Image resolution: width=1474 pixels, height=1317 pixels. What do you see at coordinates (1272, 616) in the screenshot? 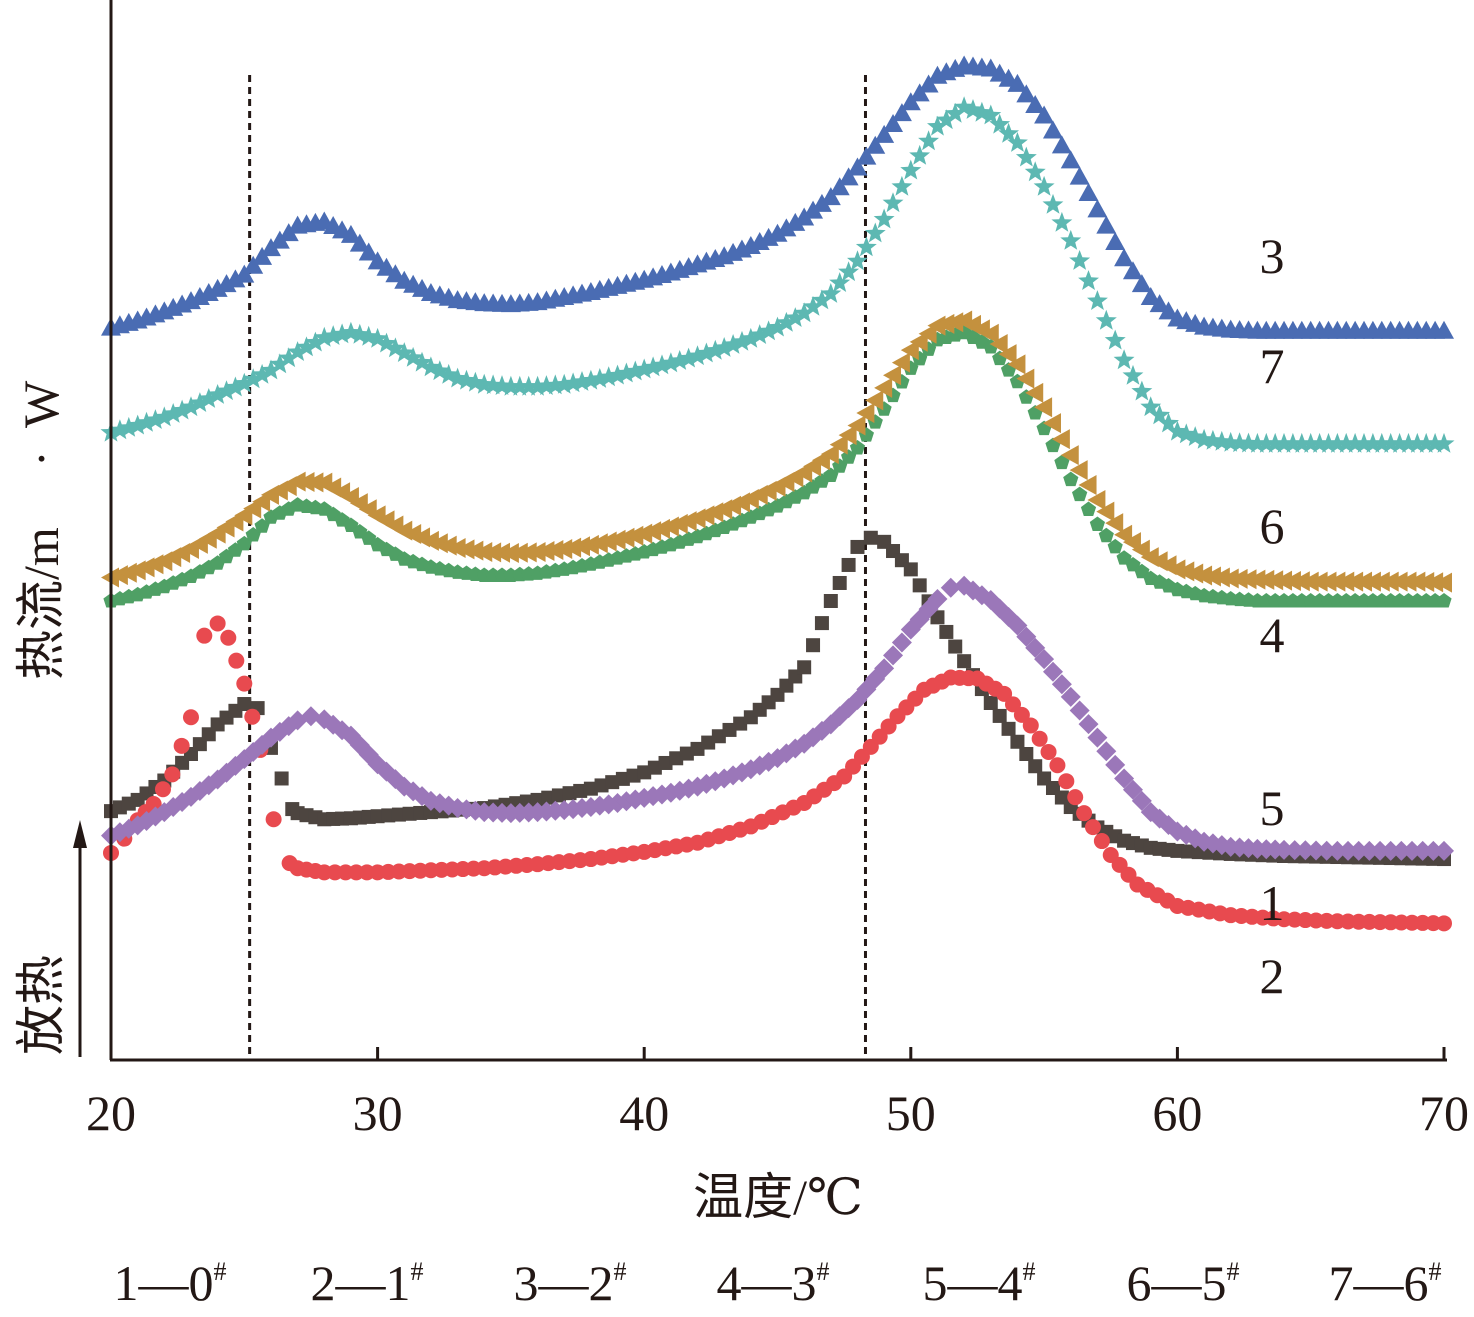
I see `series-labels: 1 2 3 4 5 6 7` at bounding box center [1272, 616].